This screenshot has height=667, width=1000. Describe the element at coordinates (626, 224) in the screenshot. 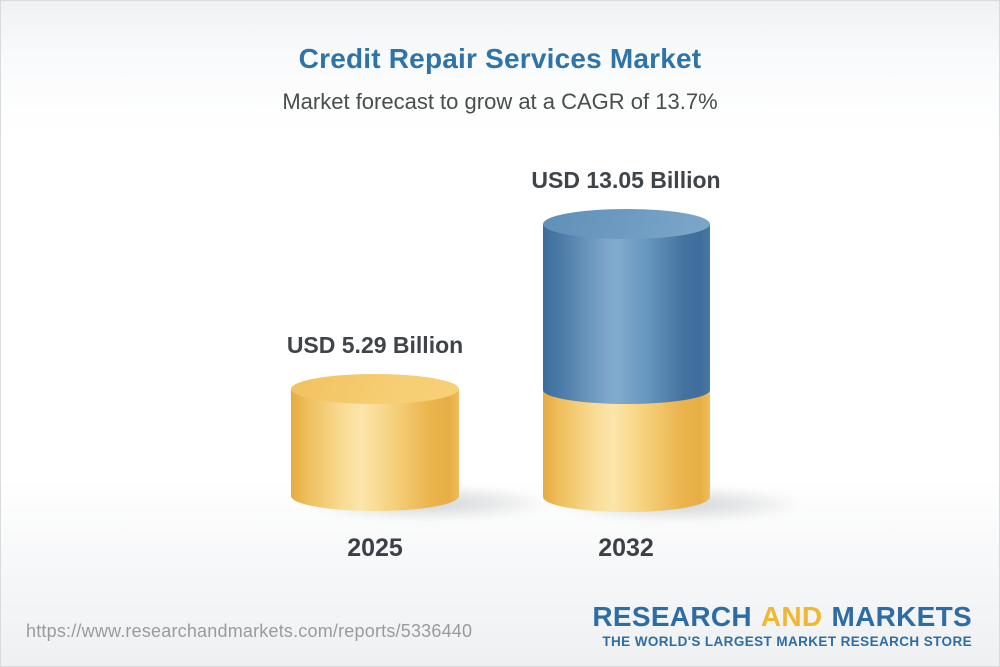

I see `bar-2032-top-ellipse` at that location.